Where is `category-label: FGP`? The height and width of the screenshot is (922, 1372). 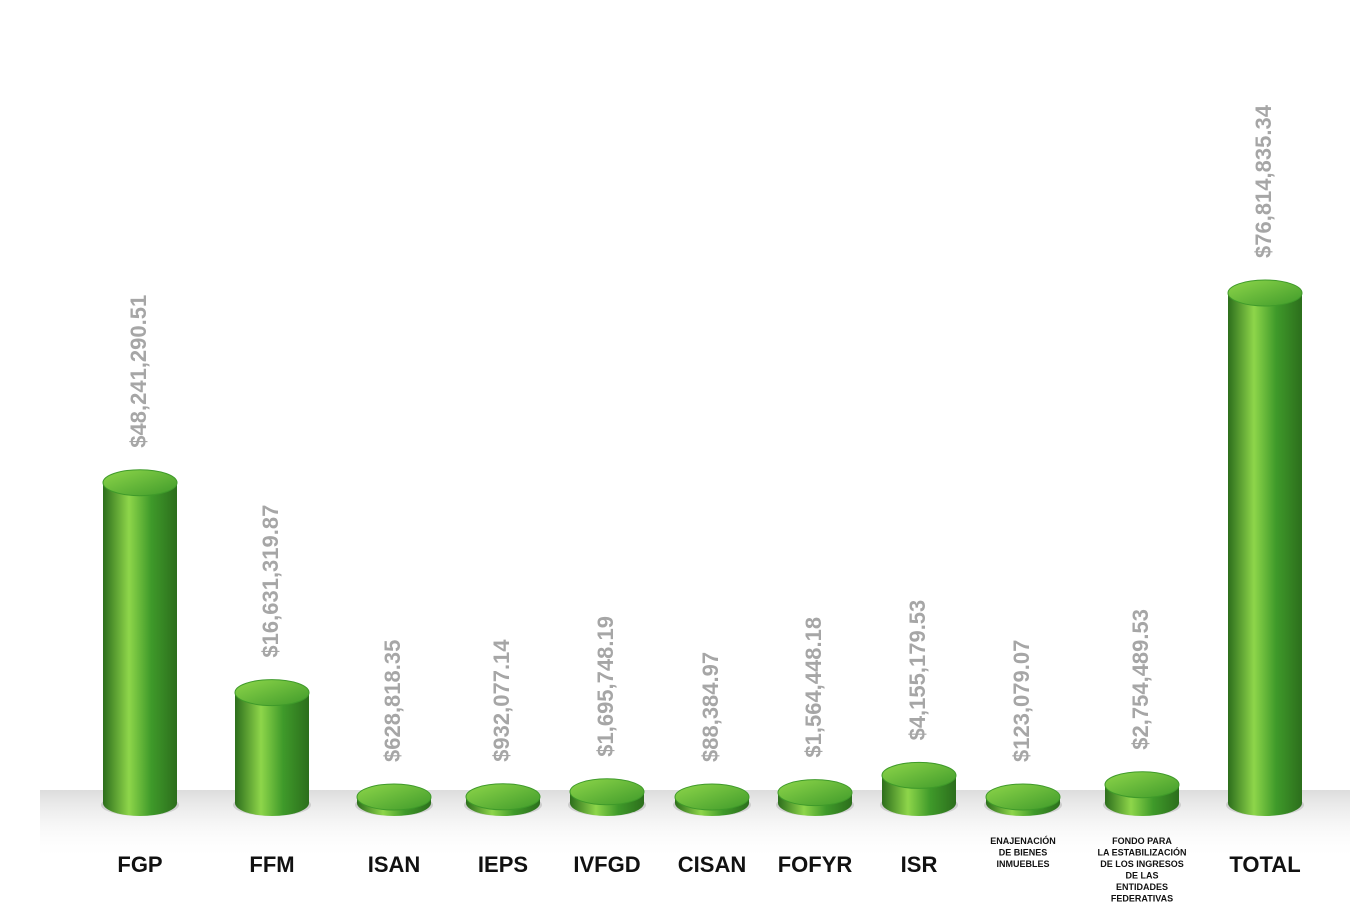 category-label: FGP is located at coordinates (139, 864).